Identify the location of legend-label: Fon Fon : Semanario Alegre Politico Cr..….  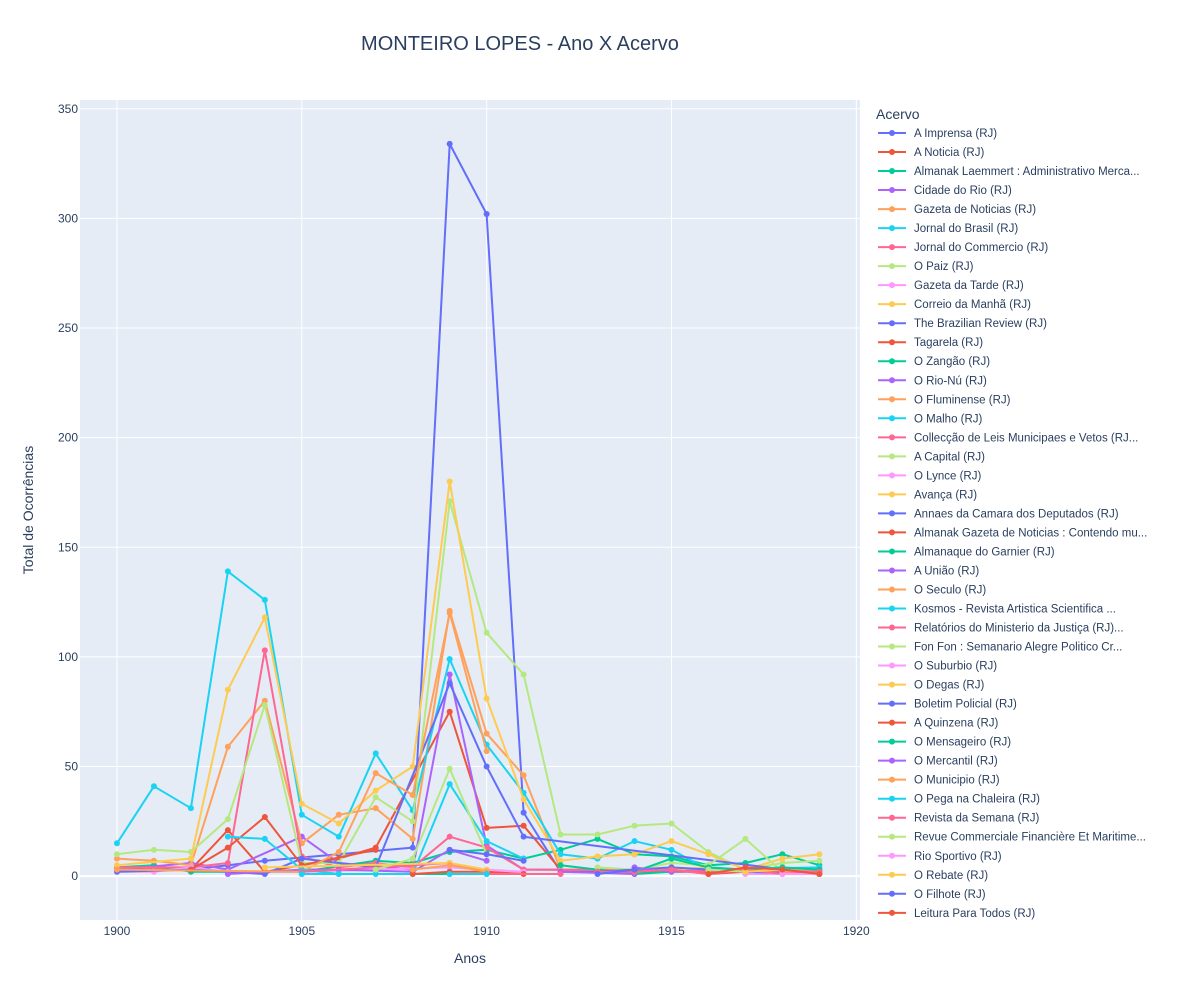
(1018, 648).